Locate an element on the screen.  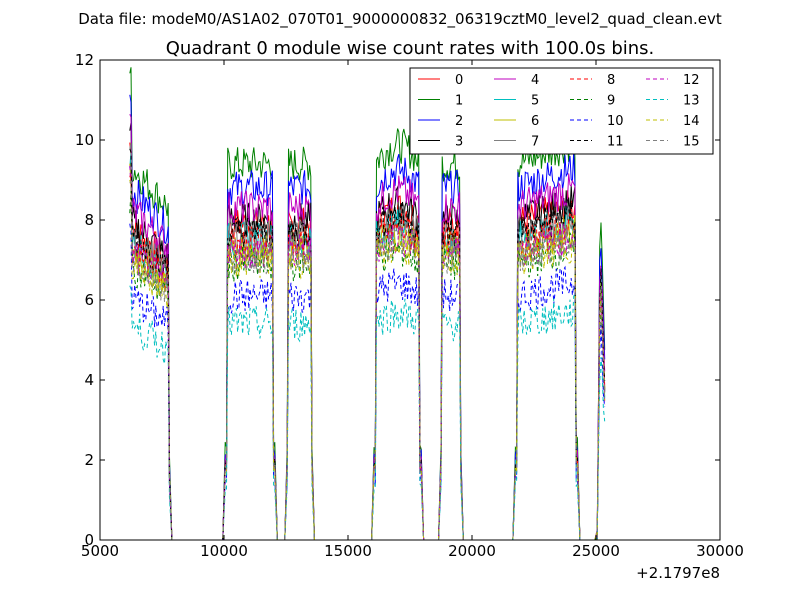
legend-label-12: 12 is located at coordinates (691, 80).